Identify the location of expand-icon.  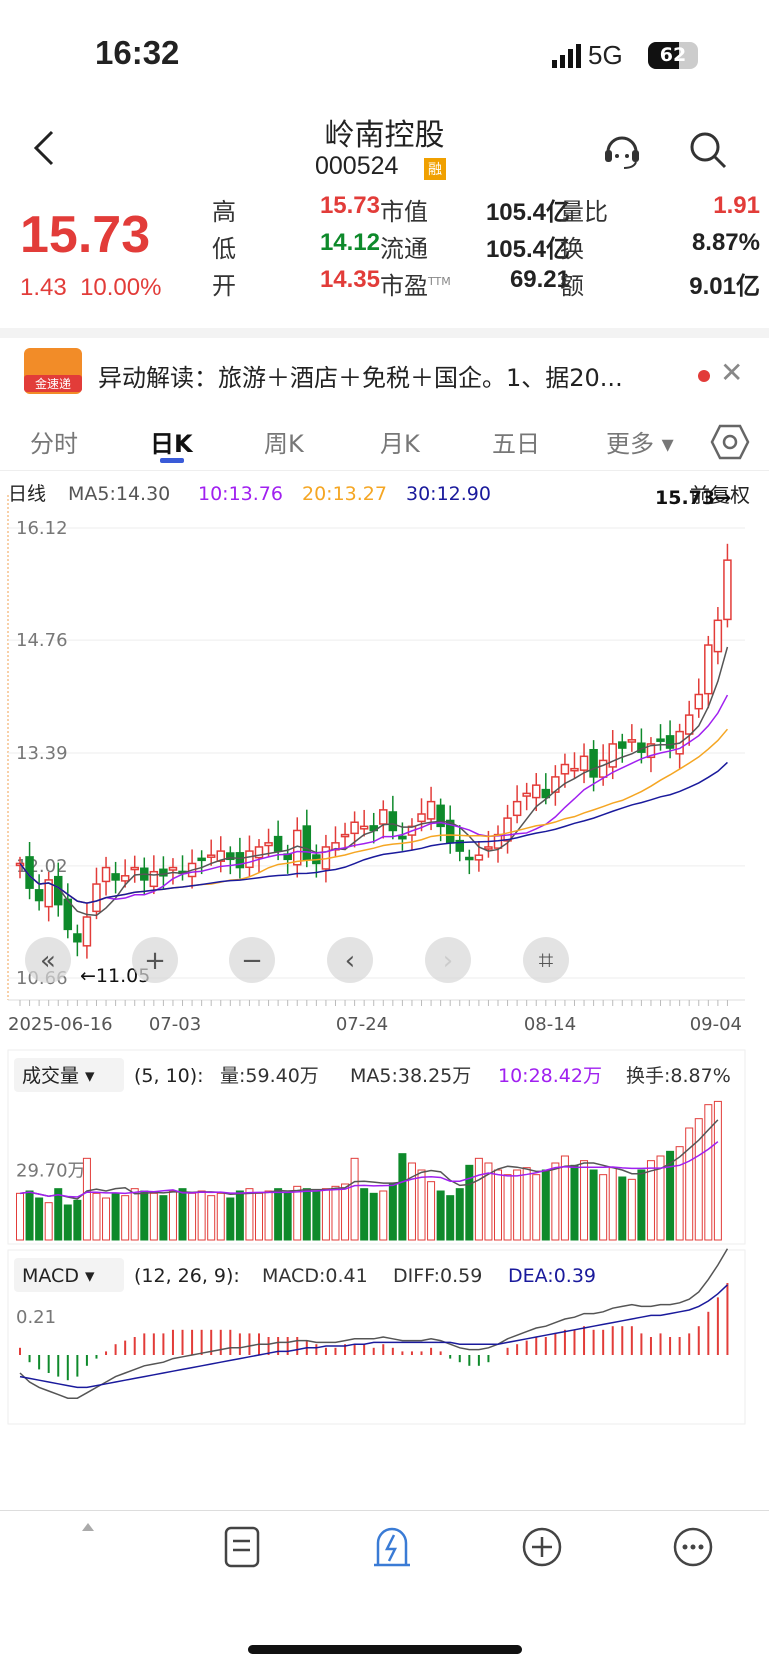
(88, 1527).